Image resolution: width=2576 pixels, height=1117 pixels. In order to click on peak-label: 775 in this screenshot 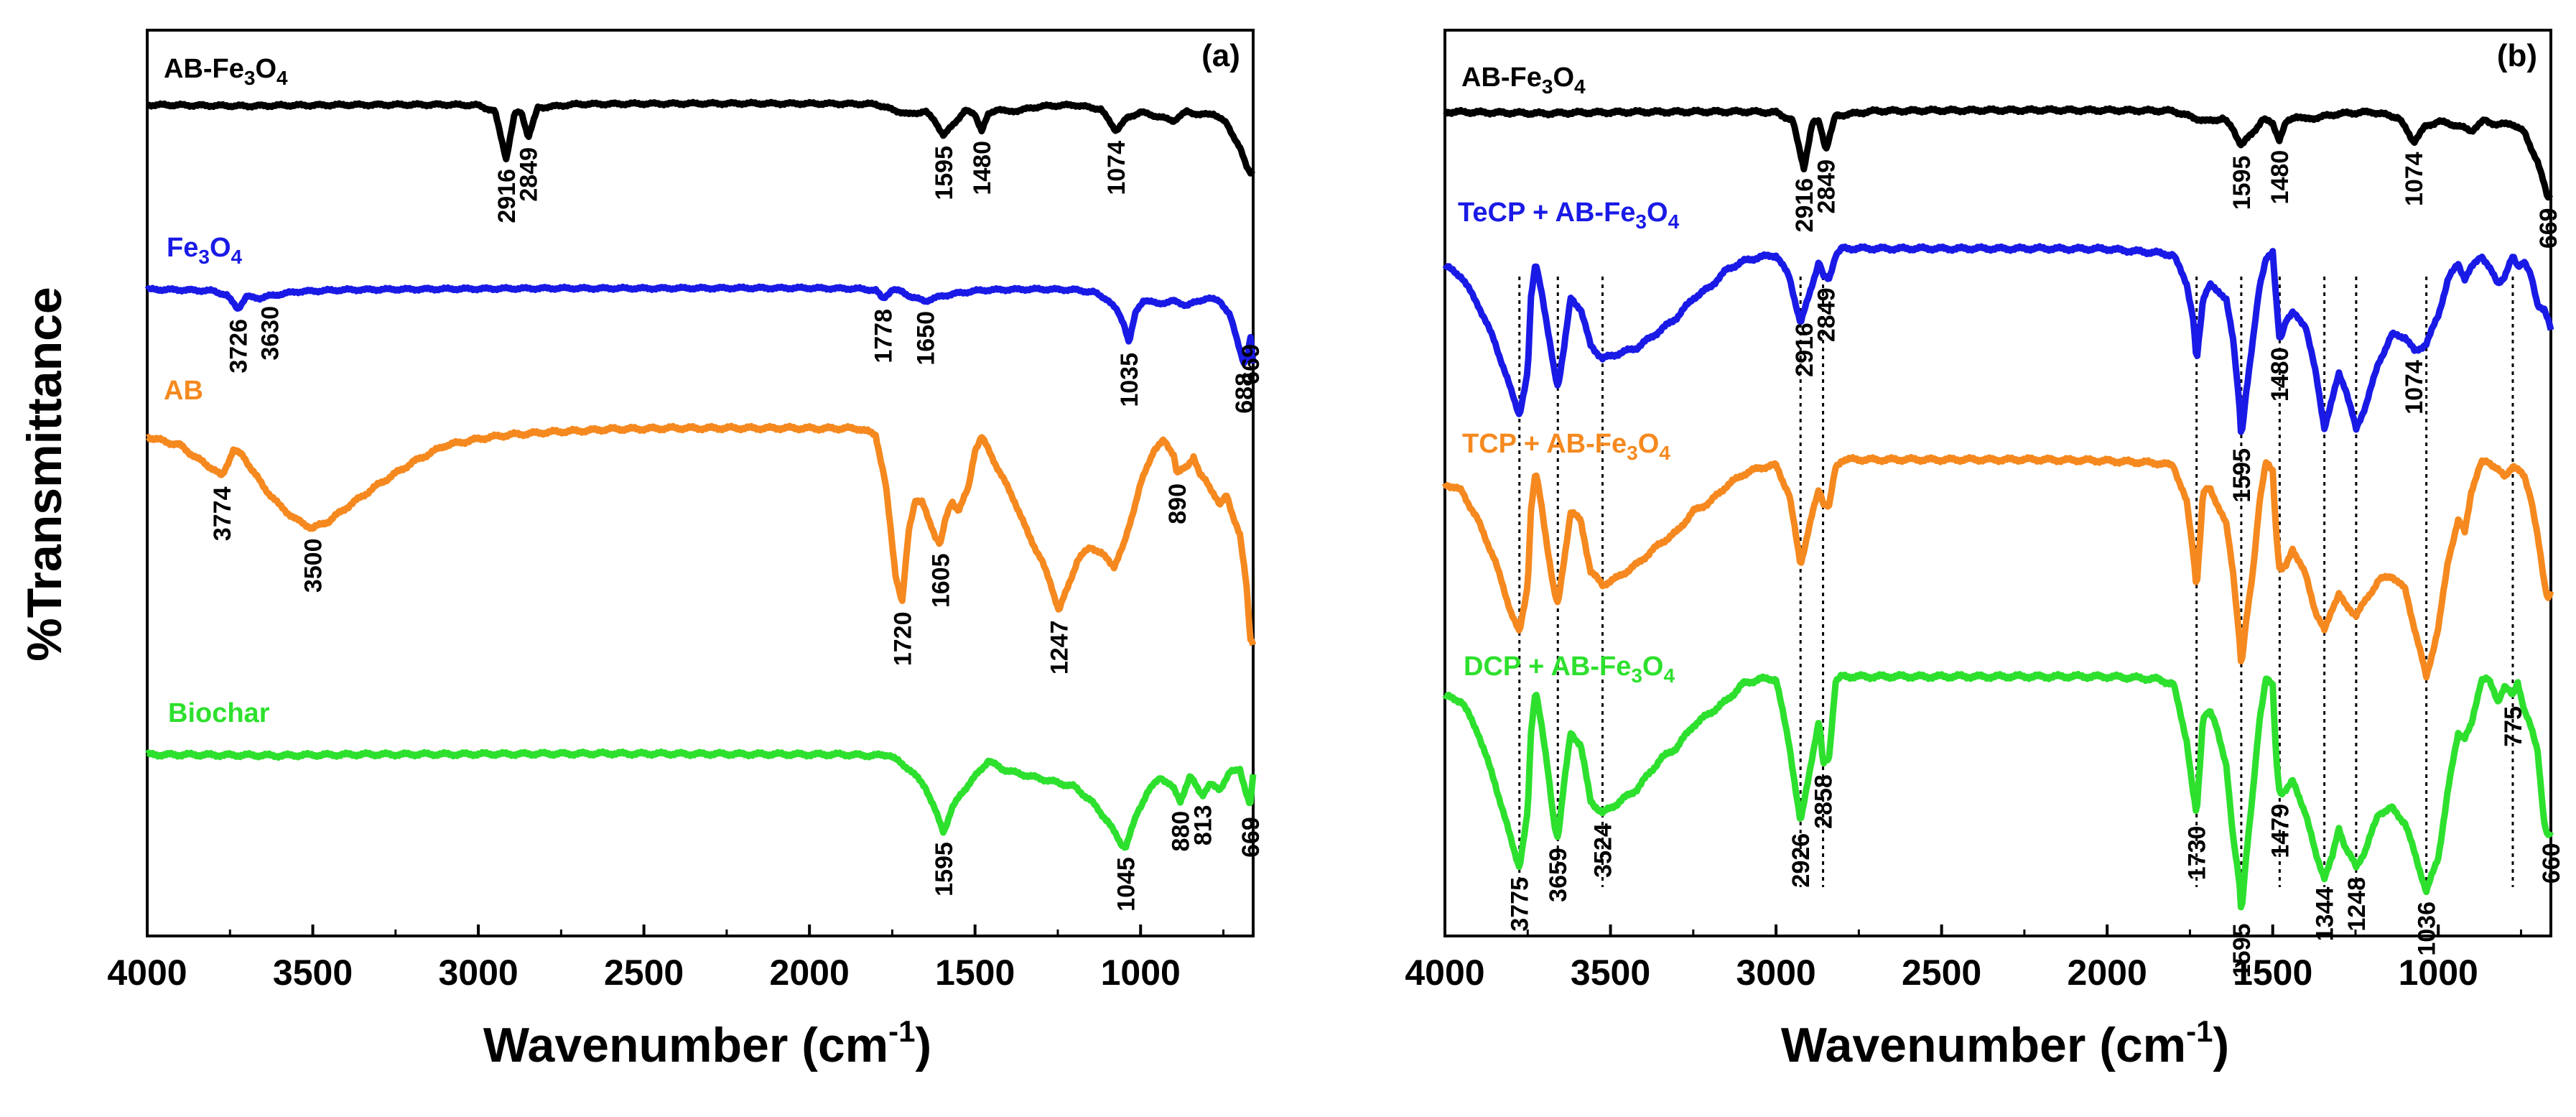, I will do `click(2513, 726)`.